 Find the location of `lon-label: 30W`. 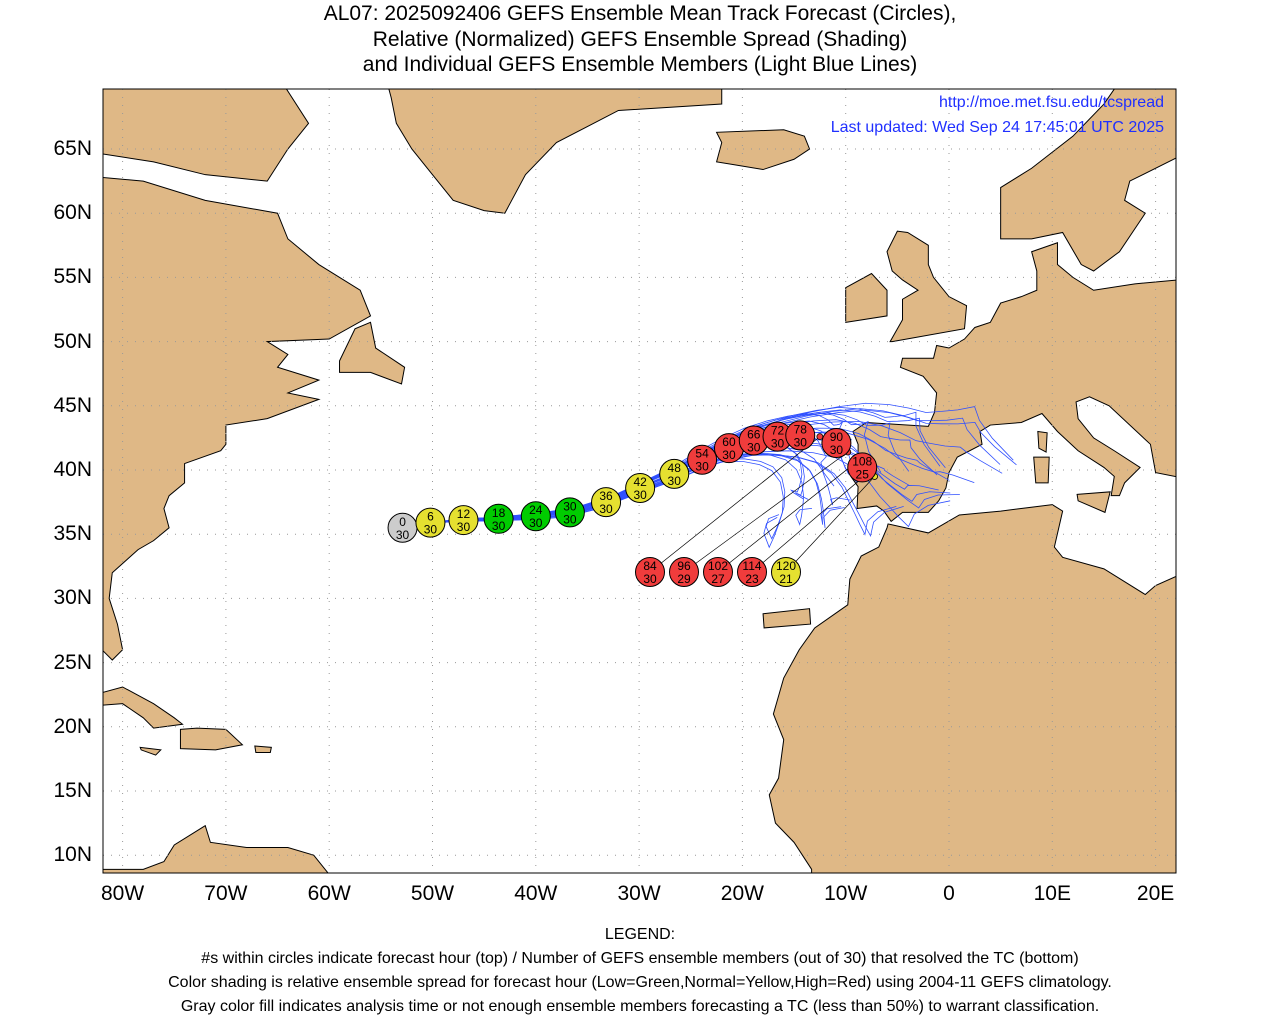

lon-label: 30W is located at coordinates (639, 893).